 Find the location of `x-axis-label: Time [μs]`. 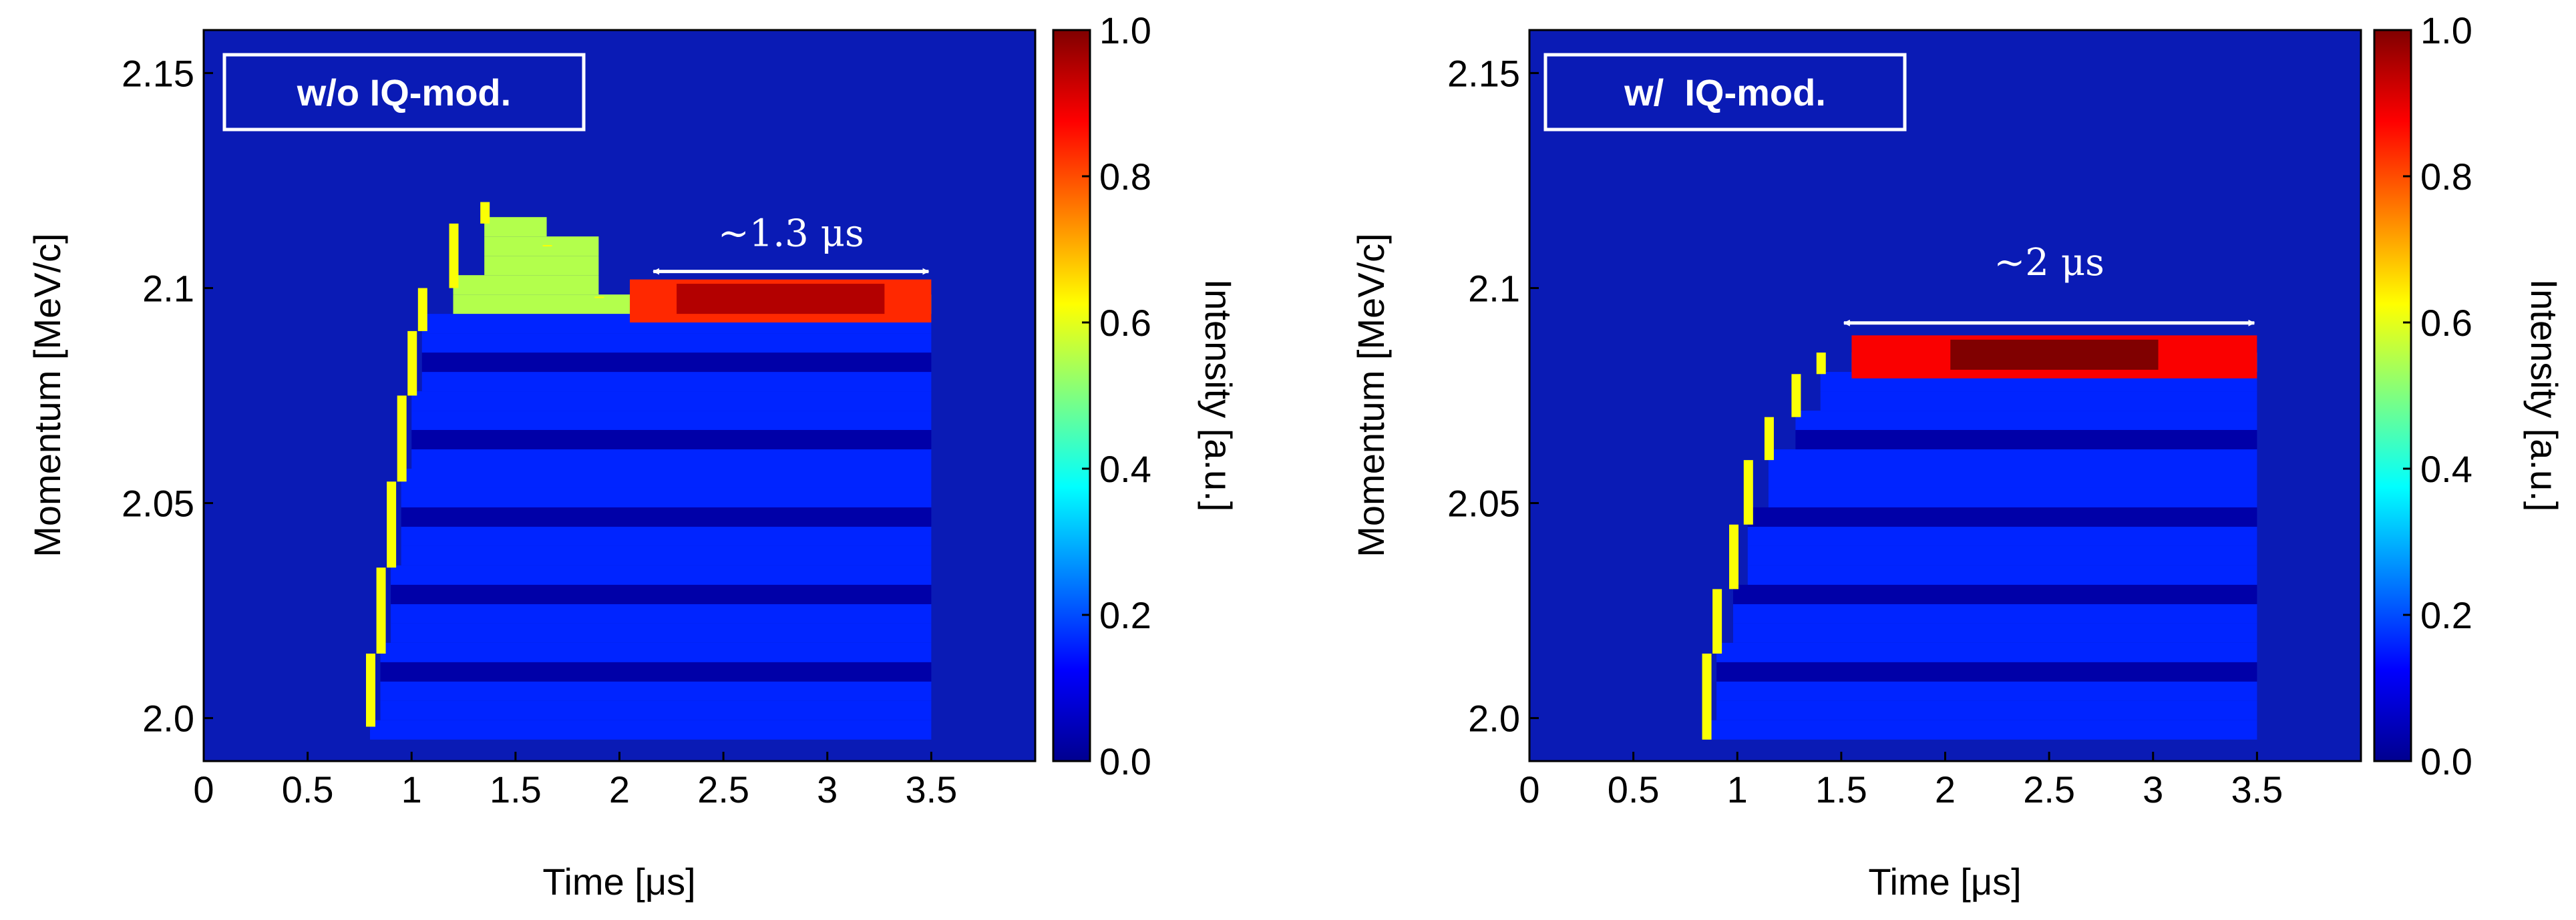

x-axis-label: Time [μs] is located at coordinates (618, 882).